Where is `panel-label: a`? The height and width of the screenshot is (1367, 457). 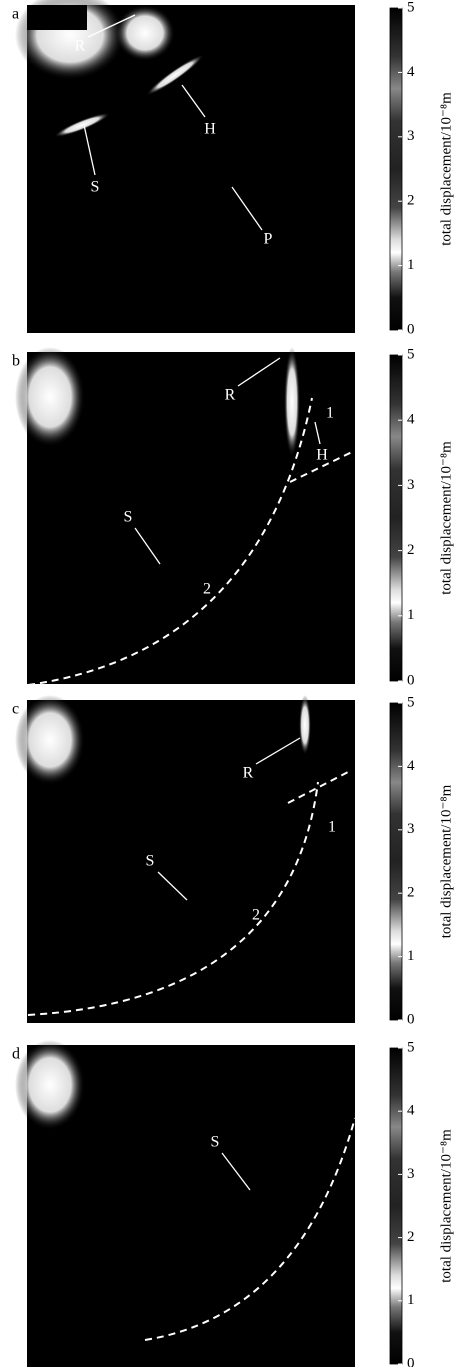
panel-label: a is located at coordinates (15, 14).